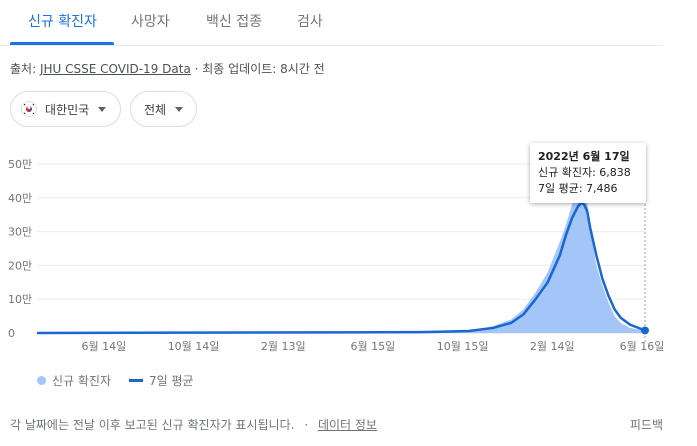 Image resolution: width=697 pixels, height=446 pixels. I want to click on data-info-link: 데이터 정보, so click(347, 425).